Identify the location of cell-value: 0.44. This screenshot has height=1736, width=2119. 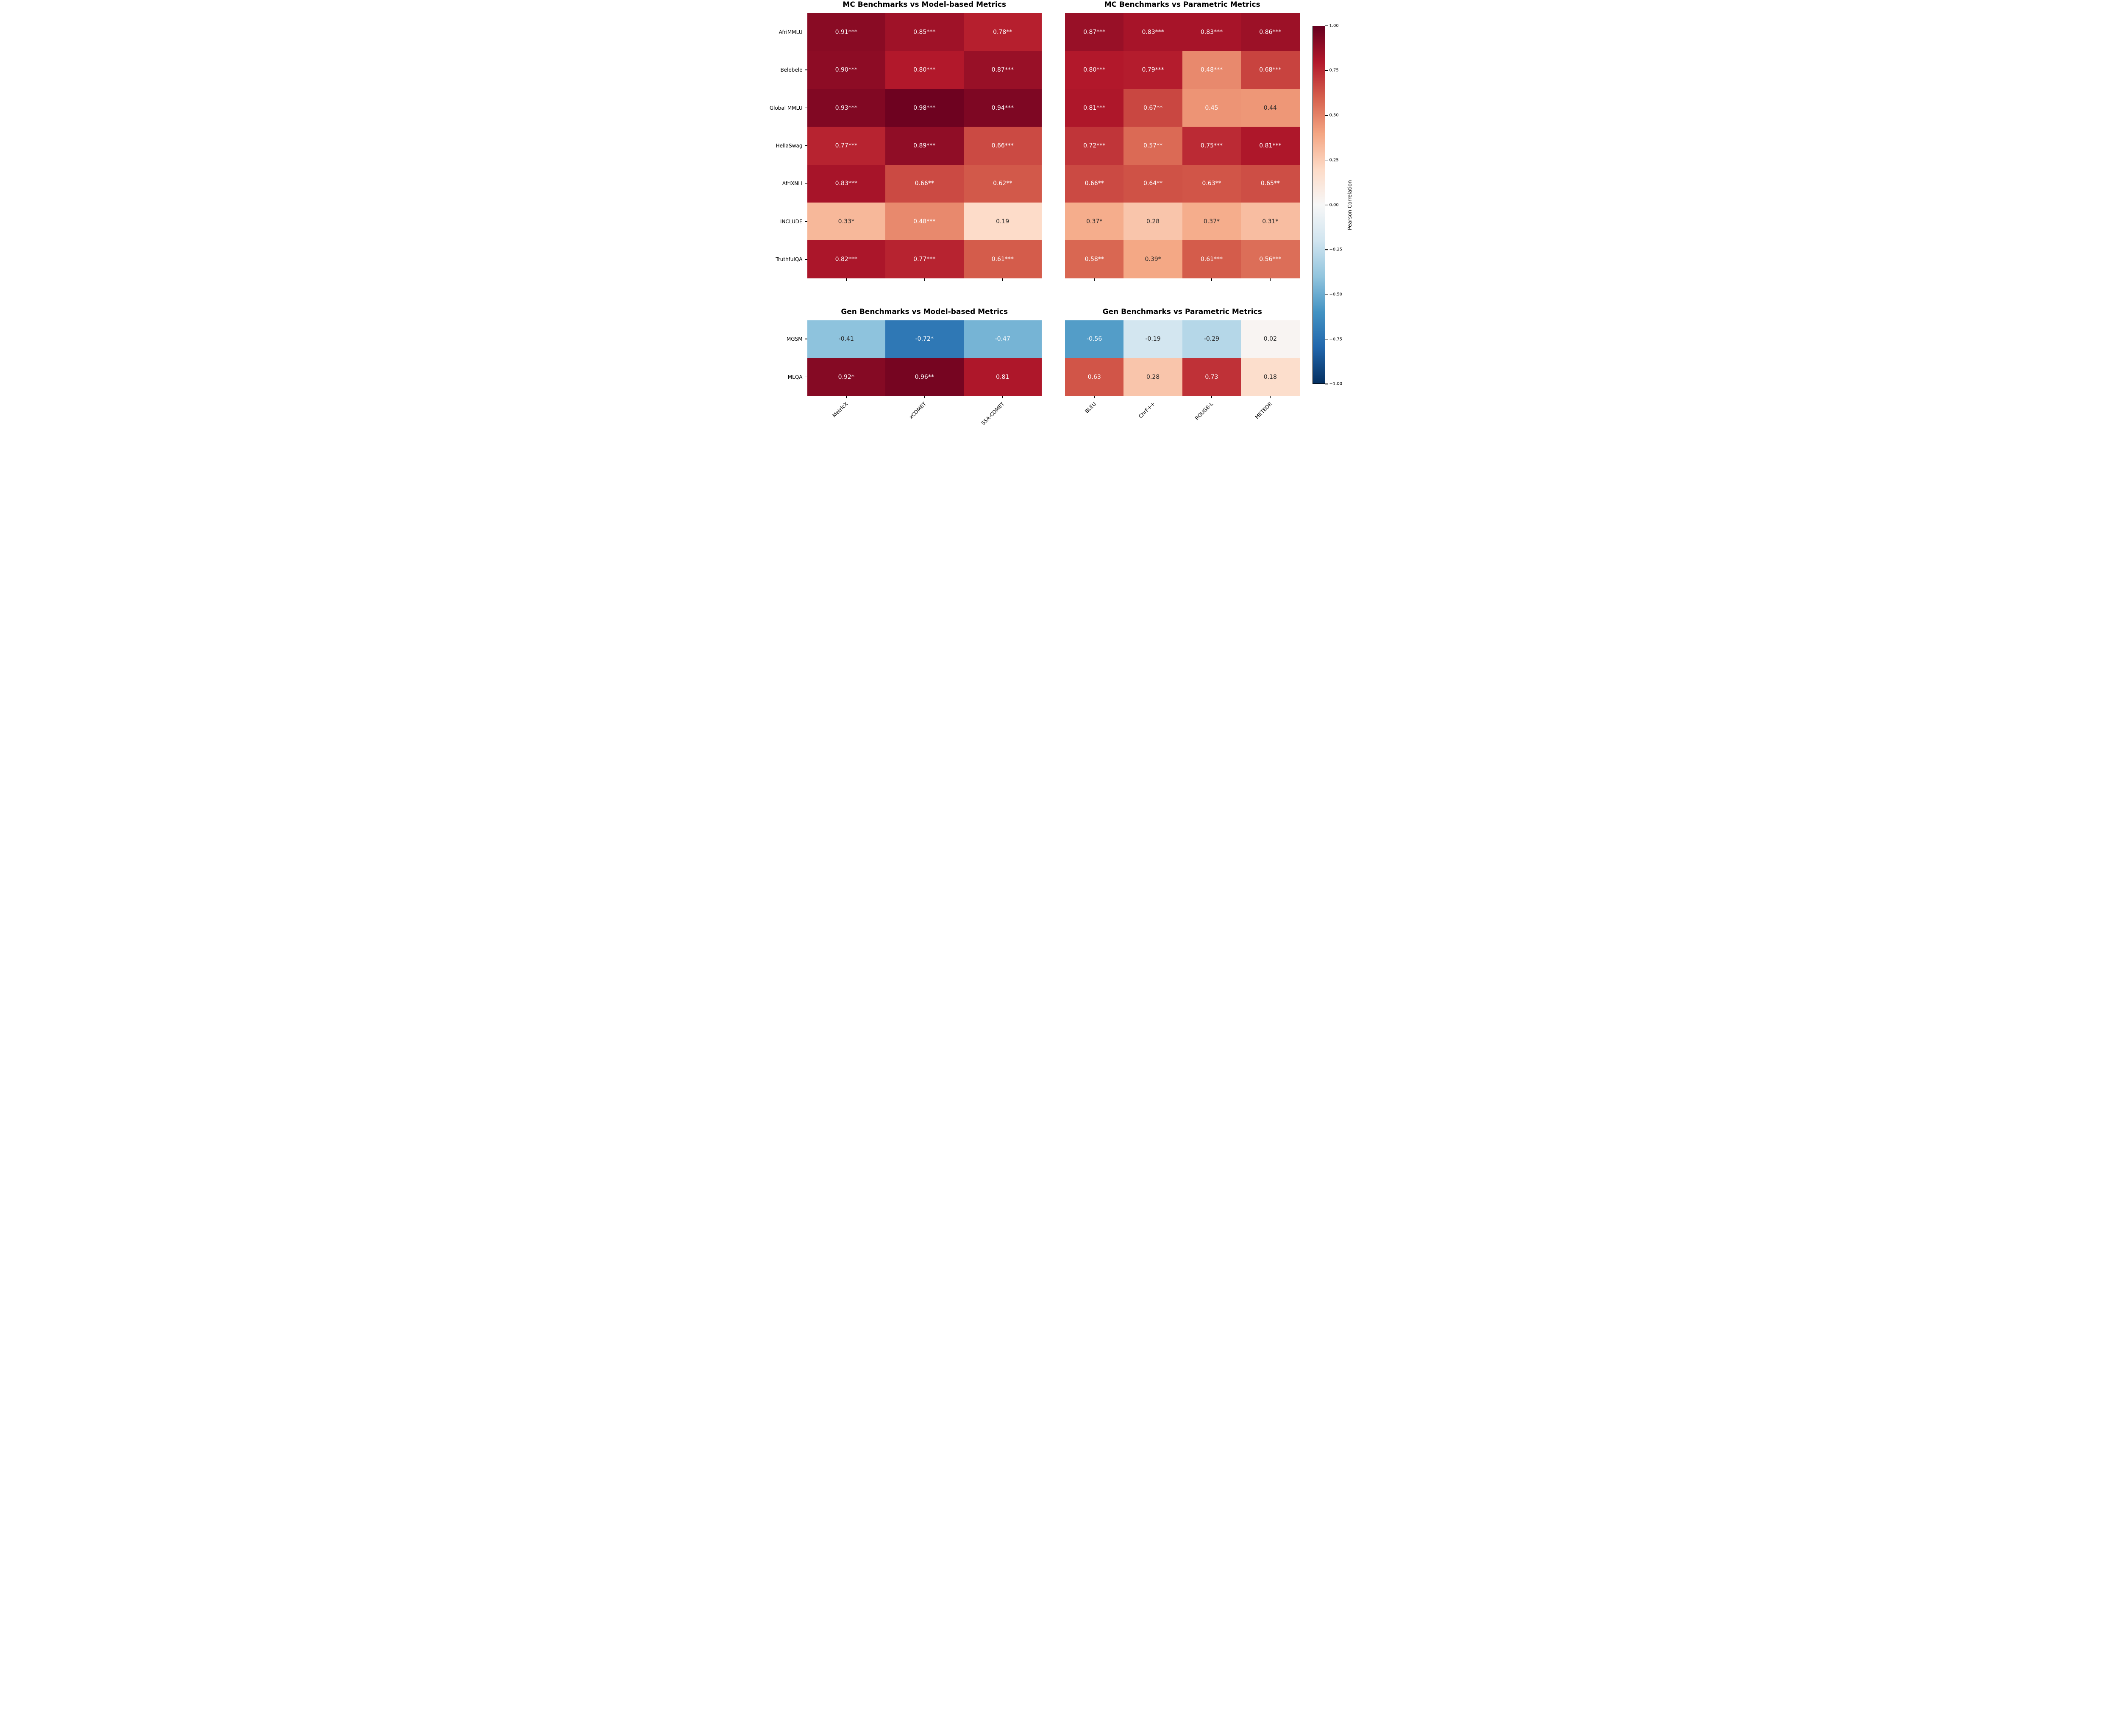
(1270, 107).